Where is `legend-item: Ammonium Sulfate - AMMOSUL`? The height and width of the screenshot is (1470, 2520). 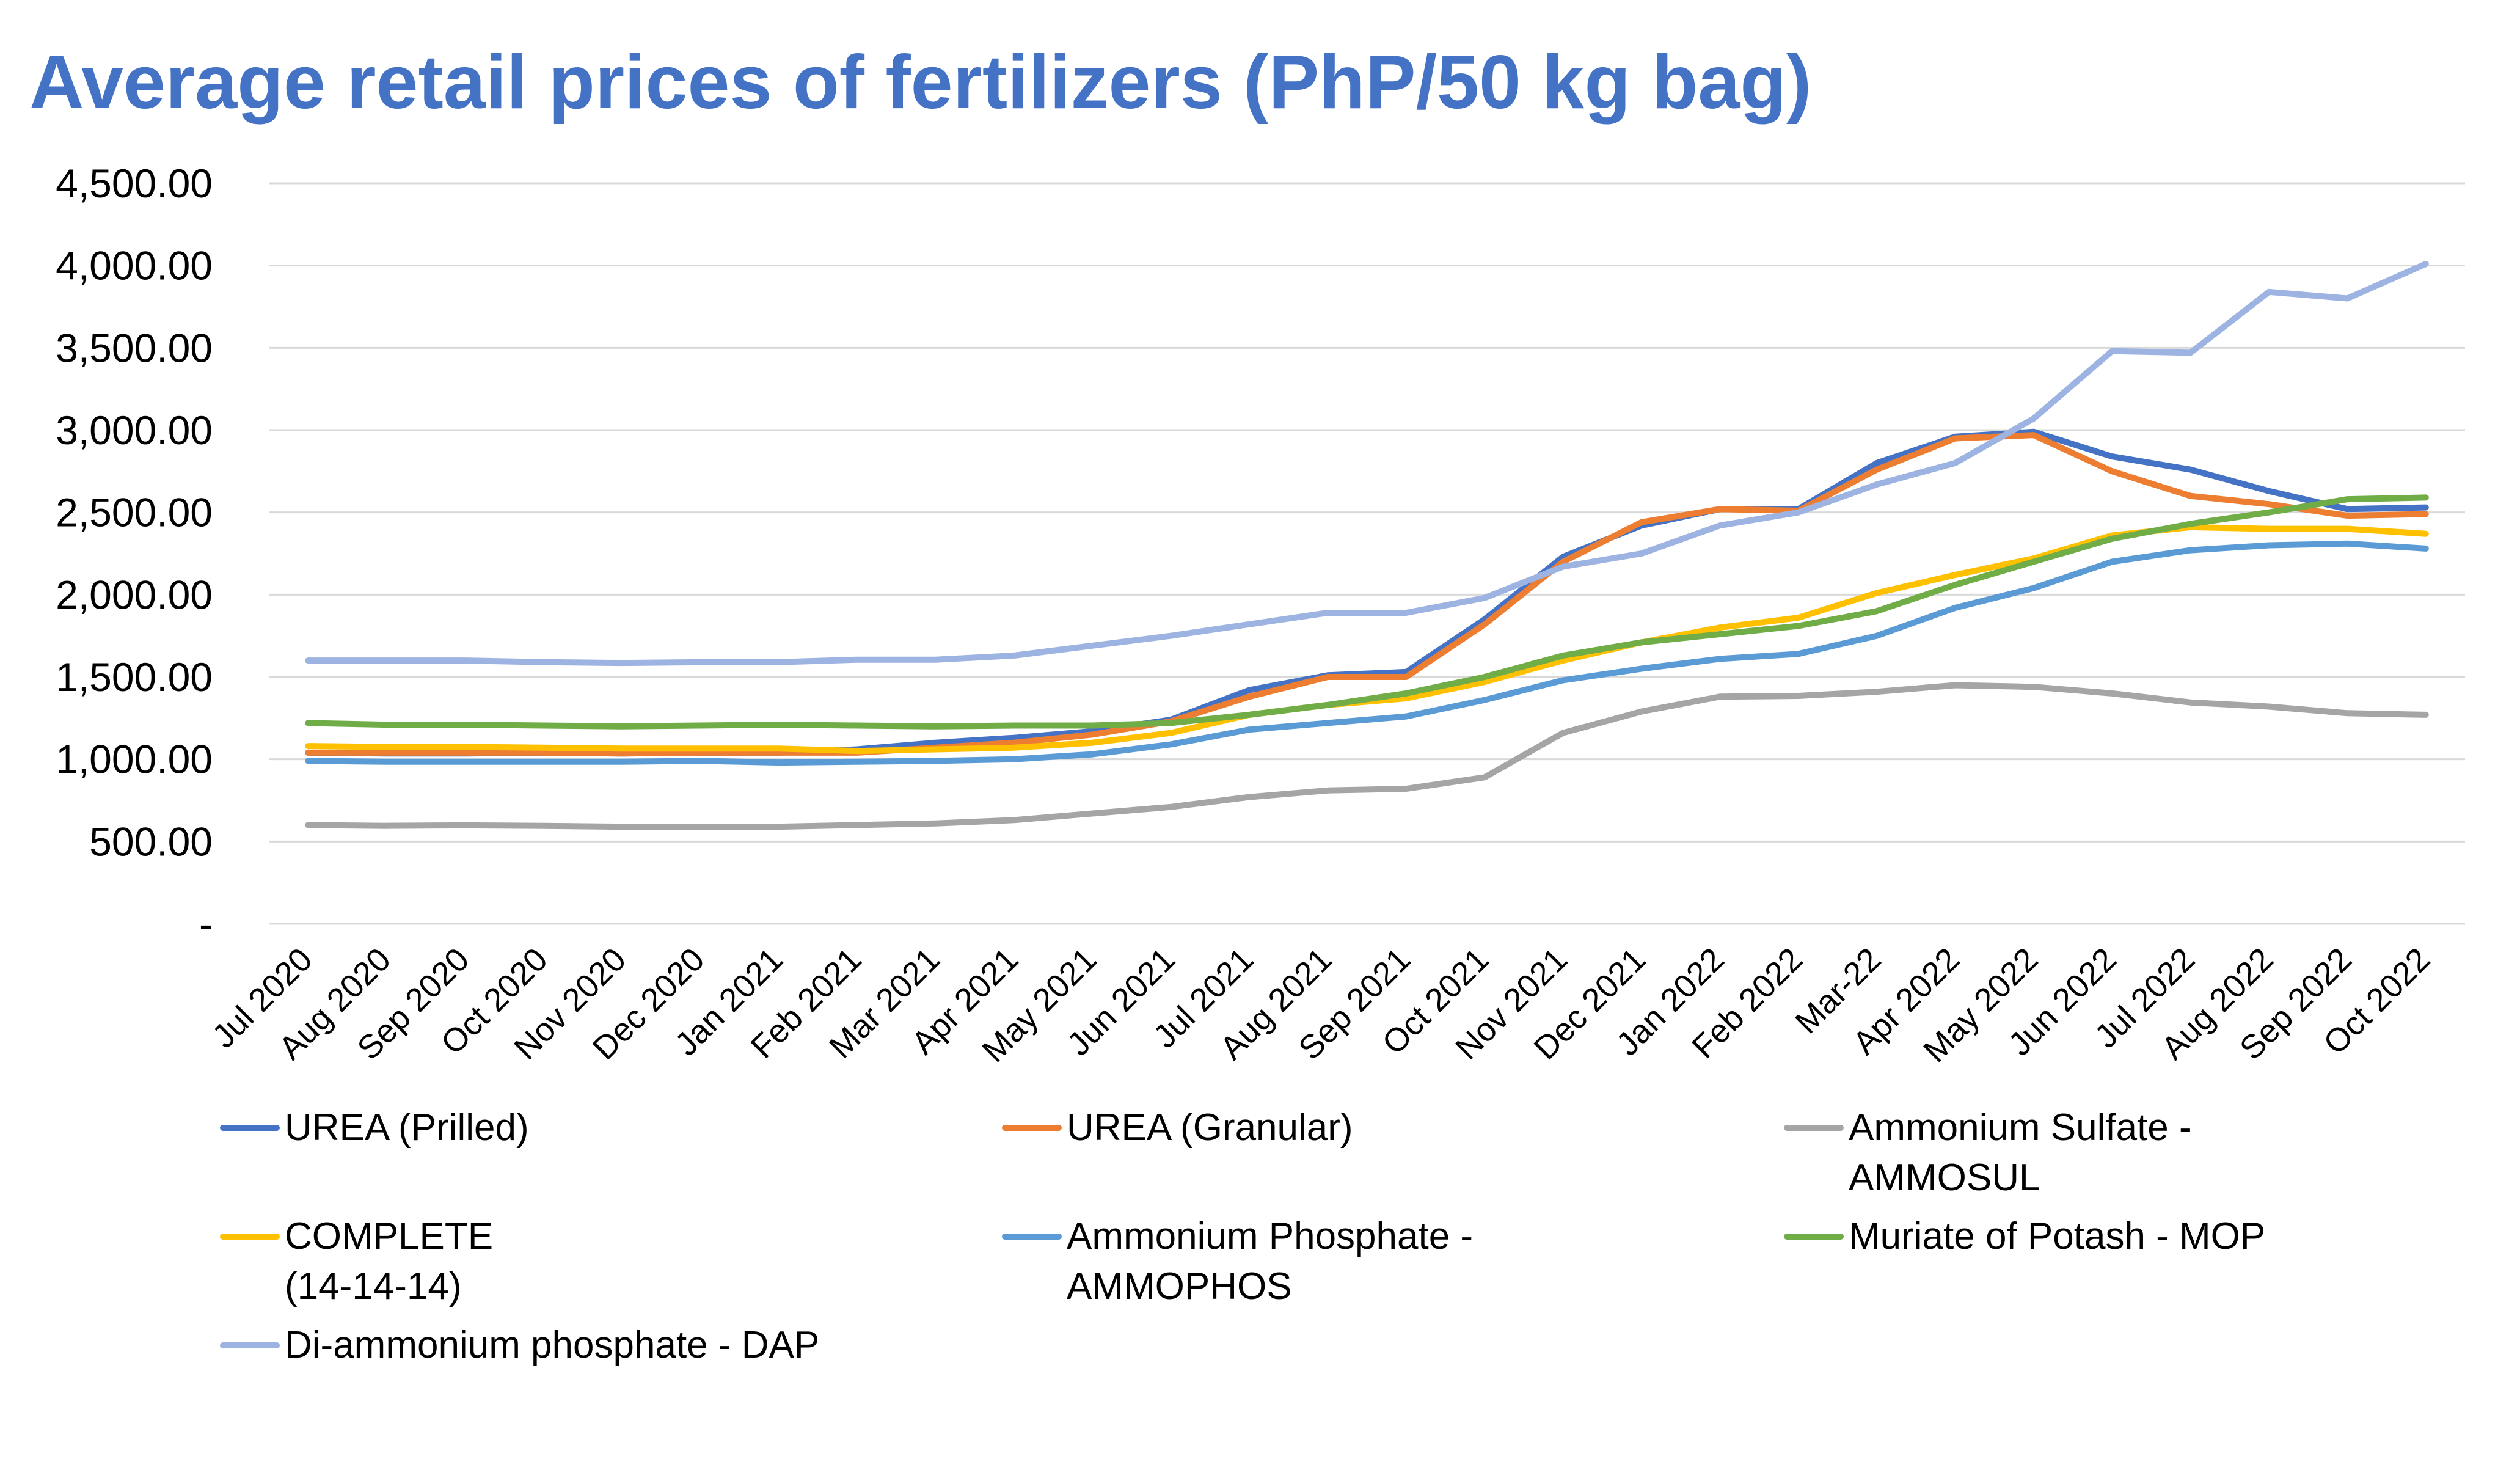
legend-item: Ammonium Sulfate - AMMOSUL is located at coordinates (2132, 1153).